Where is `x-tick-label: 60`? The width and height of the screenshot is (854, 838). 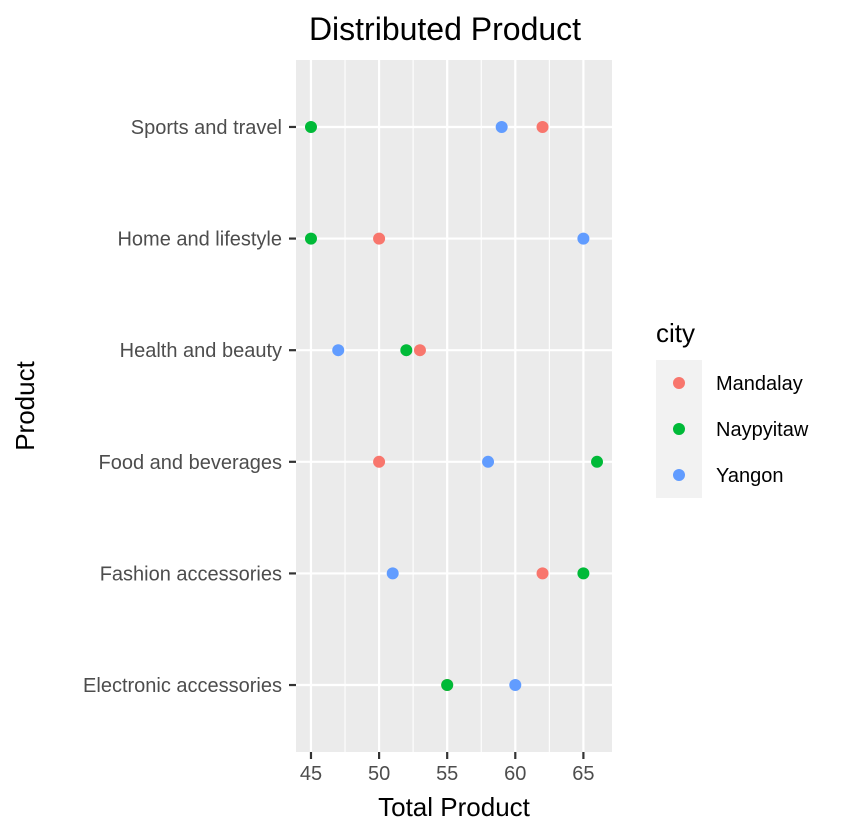
x-tick-label: 60 is located at coordinates (515, 774).